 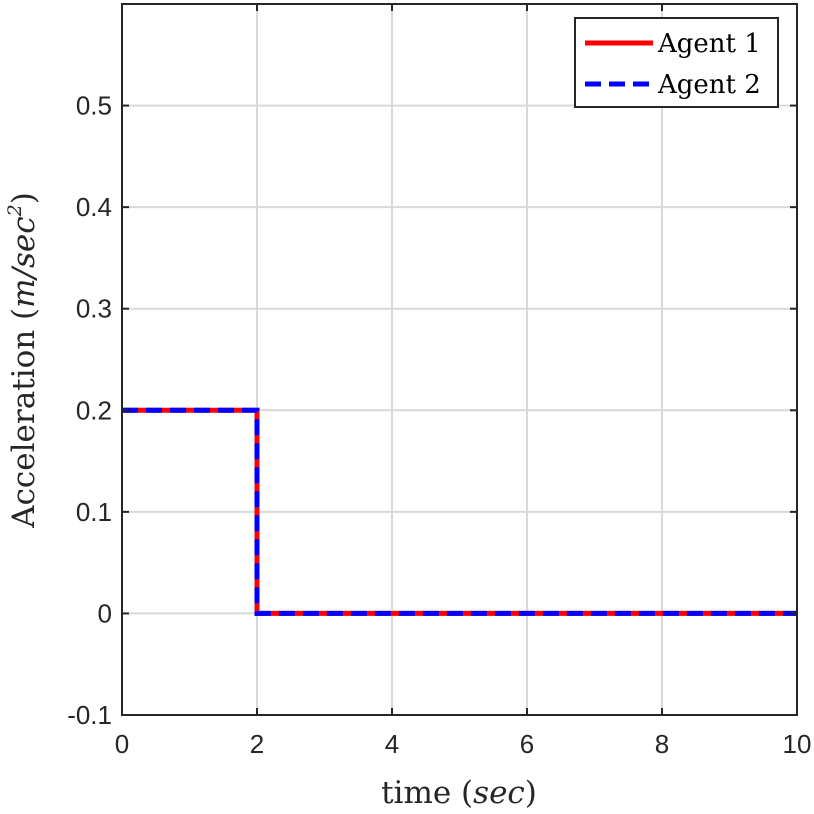 I want to click on y-tick-label: 0.3, so click(x=94, y=309).